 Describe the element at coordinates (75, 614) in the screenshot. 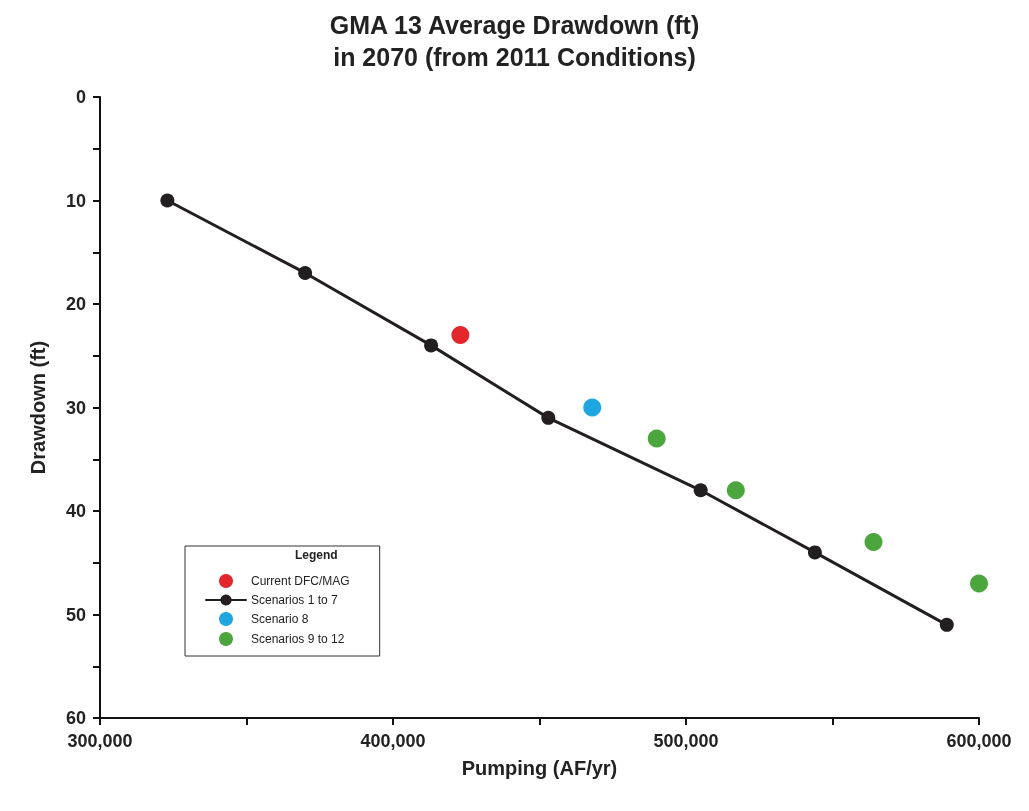

I see `y-tick-label: 50` at that location.